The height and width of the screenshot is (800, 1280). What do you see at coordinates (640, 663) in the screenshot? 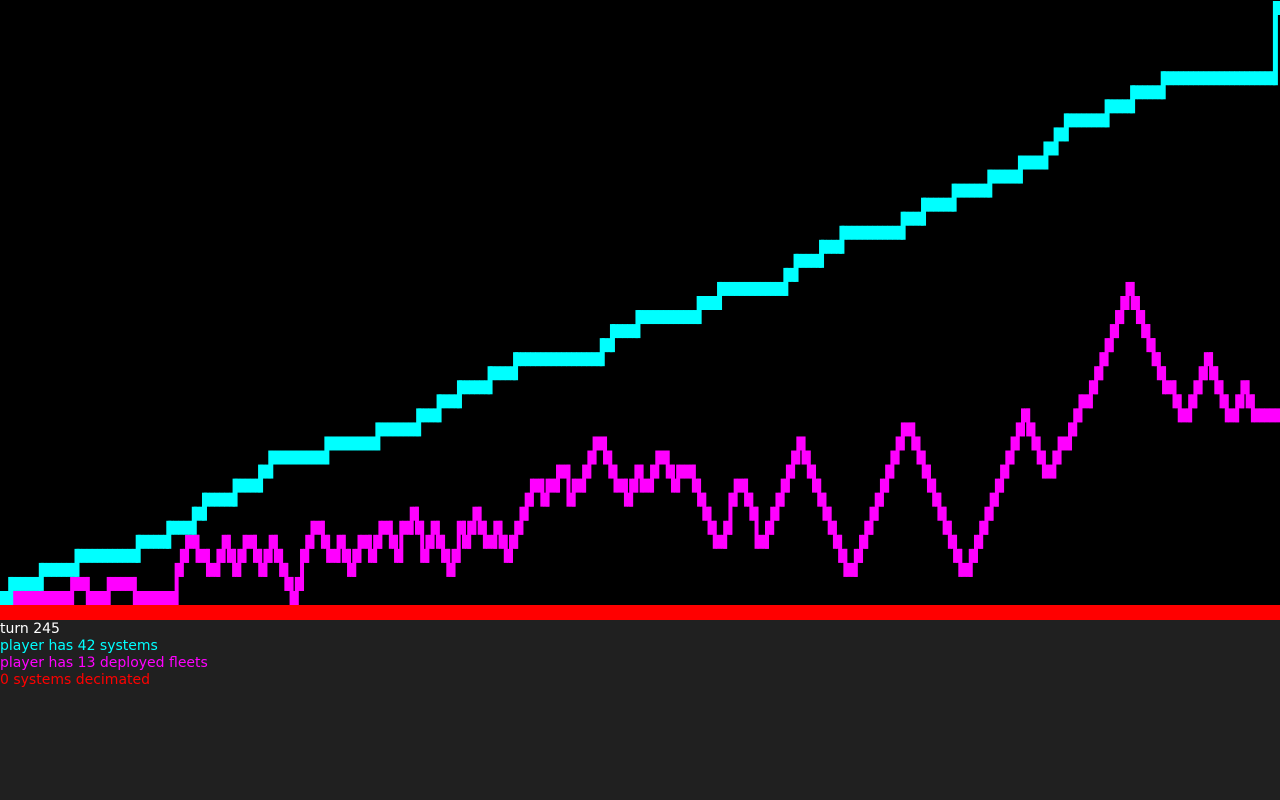
I see `fleets-count: player has 13 deployed fleets` at bounding box center [640, 663].